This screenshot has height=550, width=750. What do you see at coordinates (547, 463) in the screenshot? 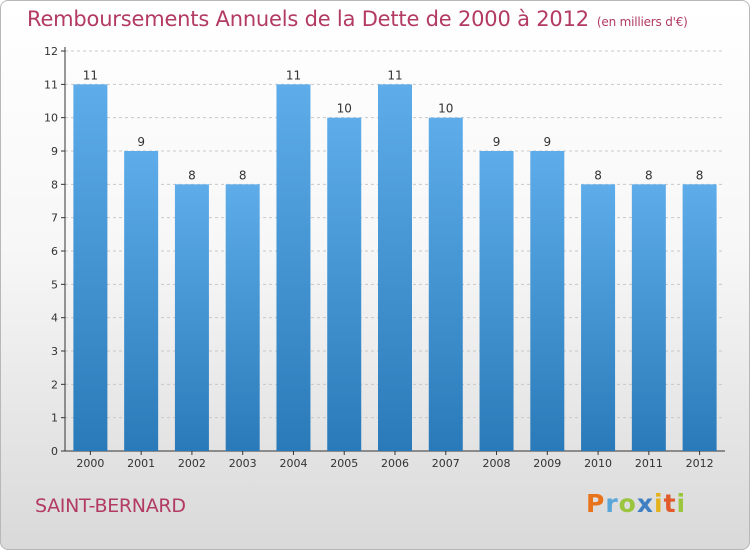
I see `x-tick-label: 2009` at bounding box center [547, 463].